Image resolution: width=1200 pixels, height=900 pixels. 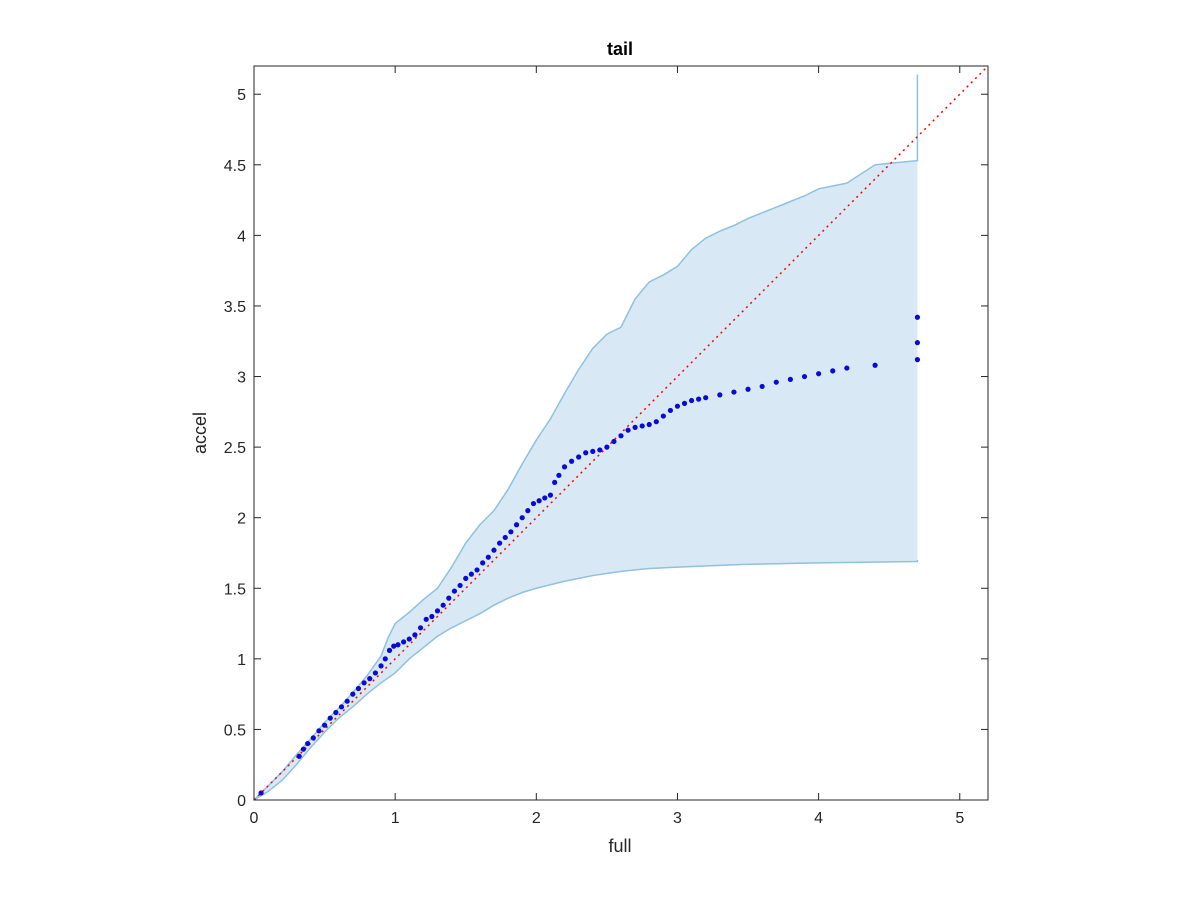 I want to click on y-tick-label: 5, so click(x=241, y=95).